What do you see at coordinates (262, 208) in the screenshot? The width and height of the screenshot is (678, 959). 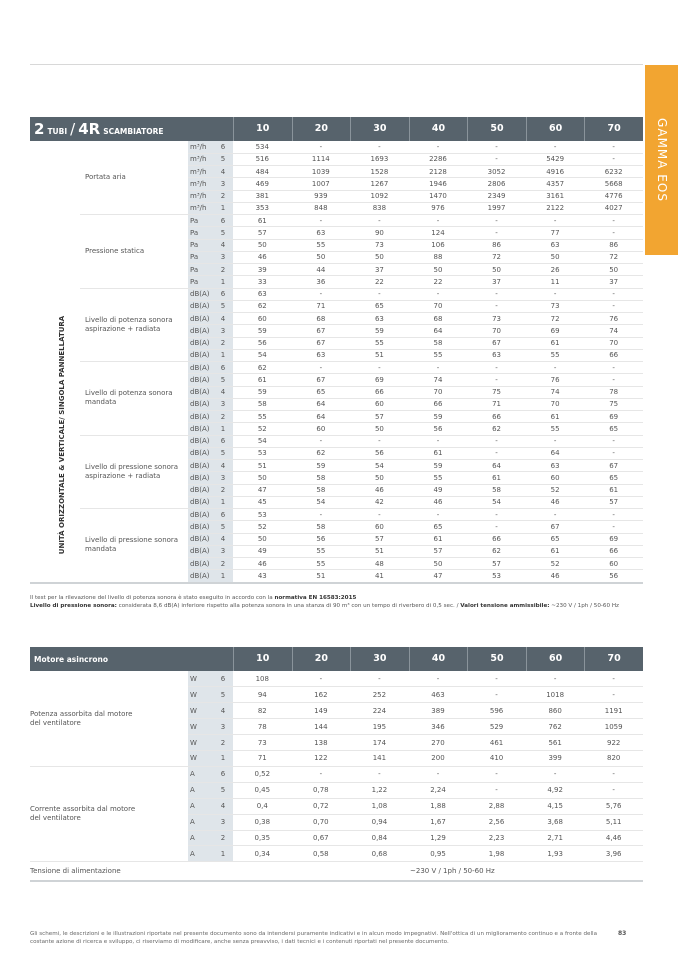 I see `value-cell: 353` at bounding box center [262, 208].